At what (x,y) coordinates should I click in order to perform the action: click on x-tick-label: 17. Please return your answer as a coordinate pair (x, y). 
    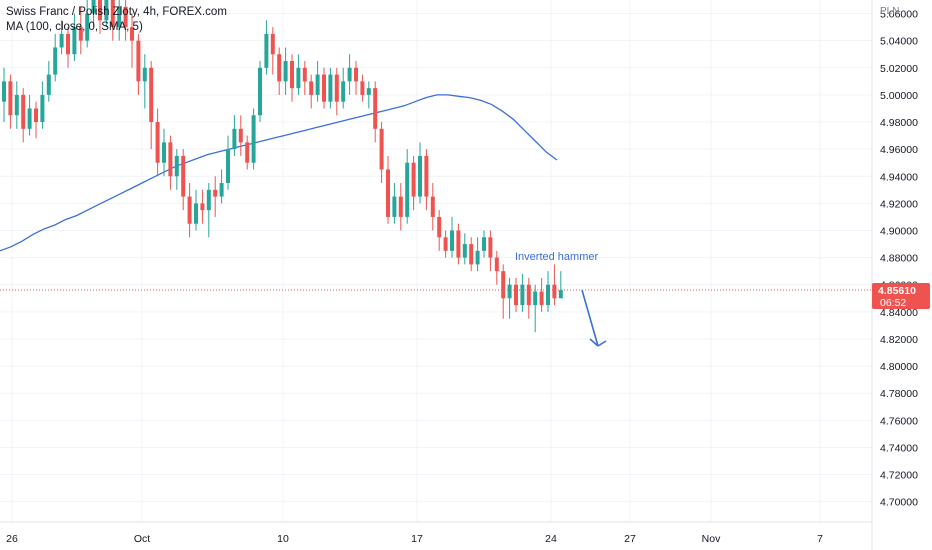
    Looking at the image, I should click on (417, 539).